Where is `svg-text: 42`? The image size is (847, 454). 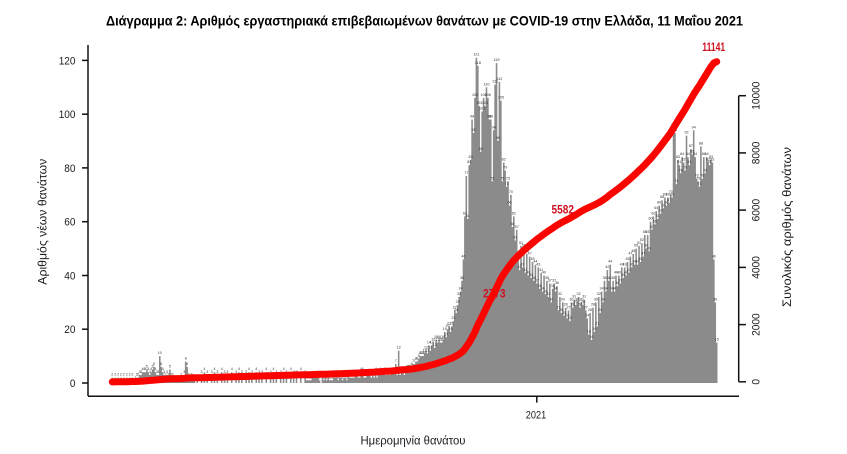 svg-text: 42 is located at coordinates (607, 266).